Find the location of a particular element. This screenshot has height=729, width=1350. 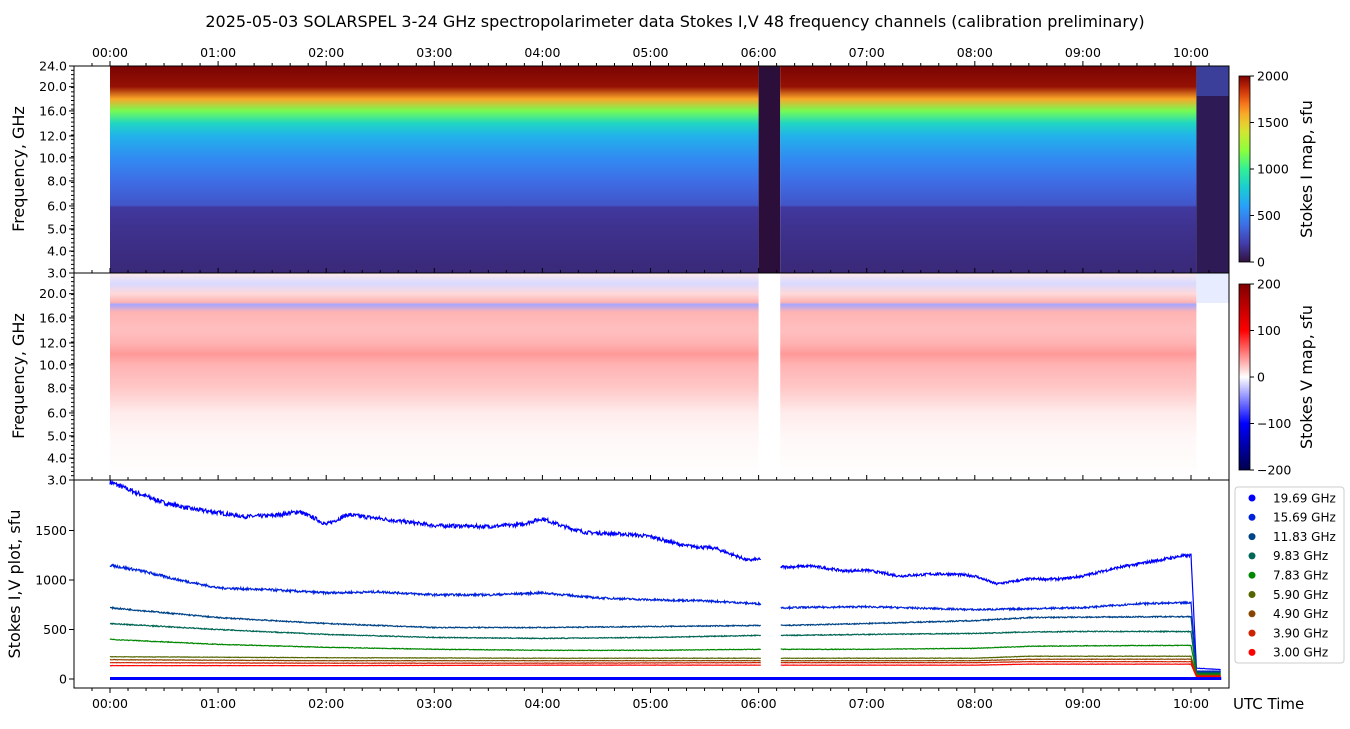

bottom-x-tick-label: 06:00 is located at coordinates (759, 703).